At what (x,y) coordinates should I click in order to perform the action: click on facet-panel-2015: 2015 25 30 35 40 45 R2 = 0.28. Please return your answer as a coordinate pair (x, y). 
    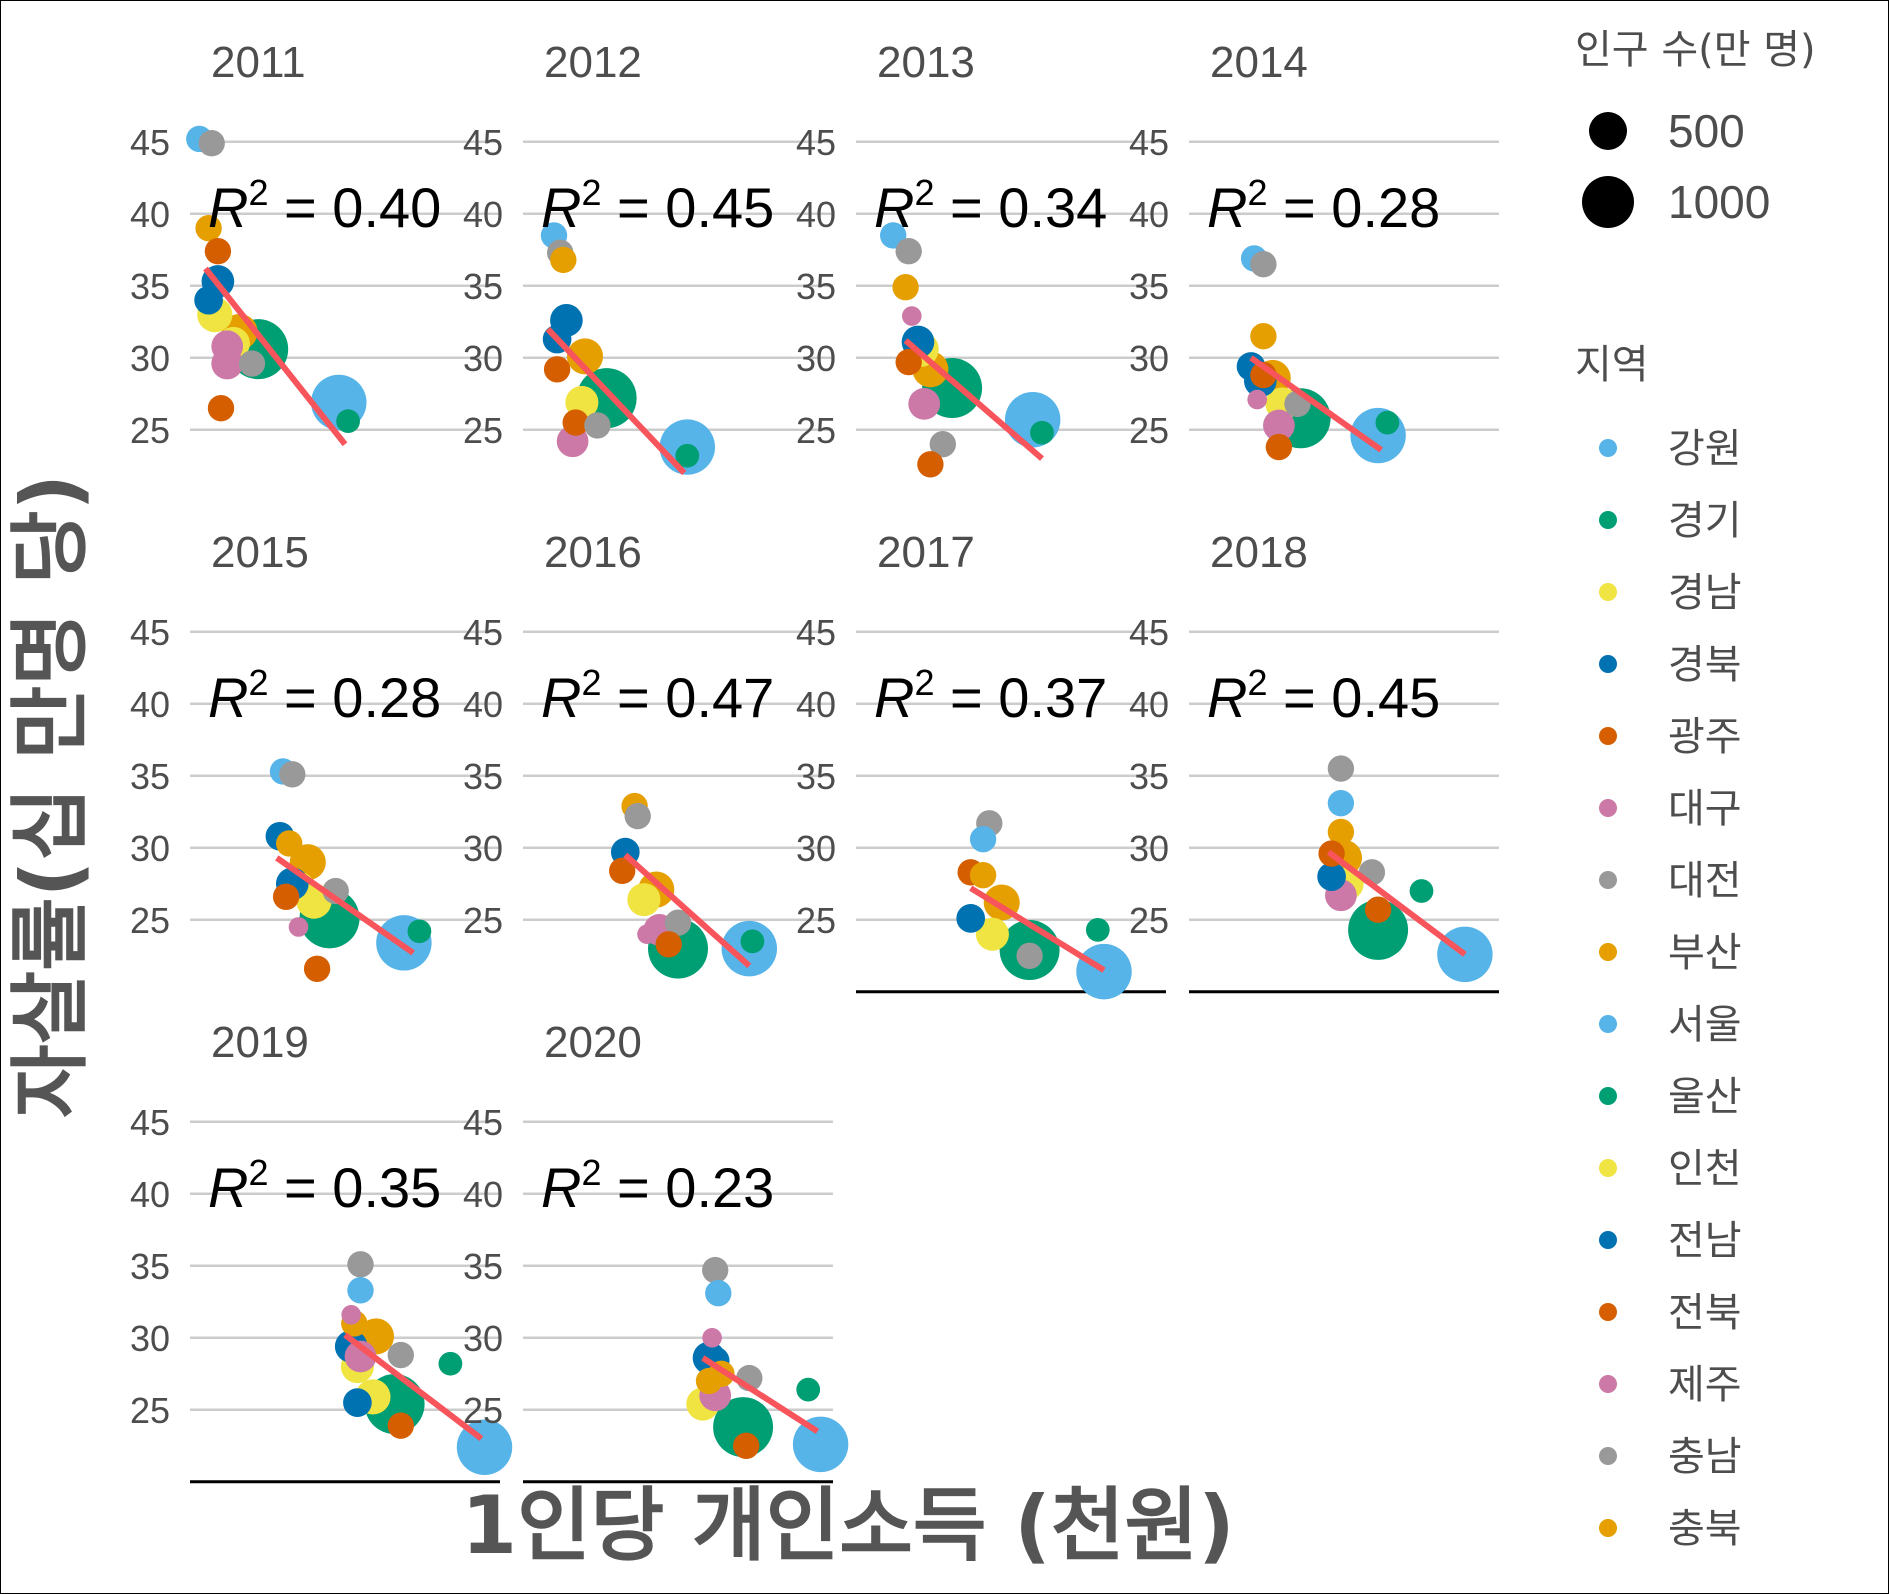
    Looking at the image, I should click on (315, 755).